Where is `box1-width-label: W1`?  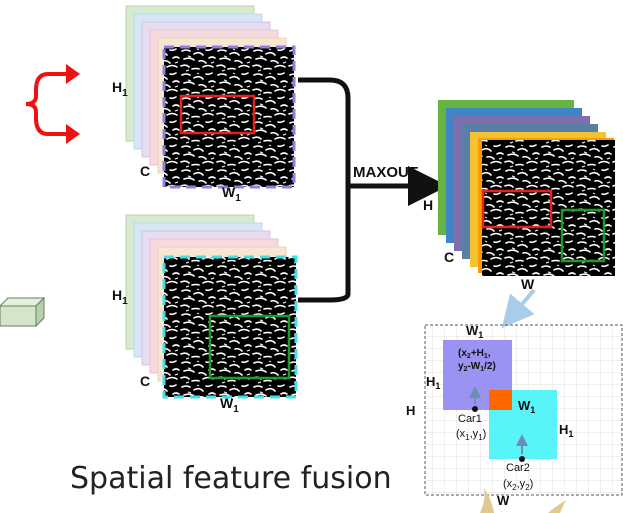
box1-width-label: W1 is located at coordinates (474, 331).